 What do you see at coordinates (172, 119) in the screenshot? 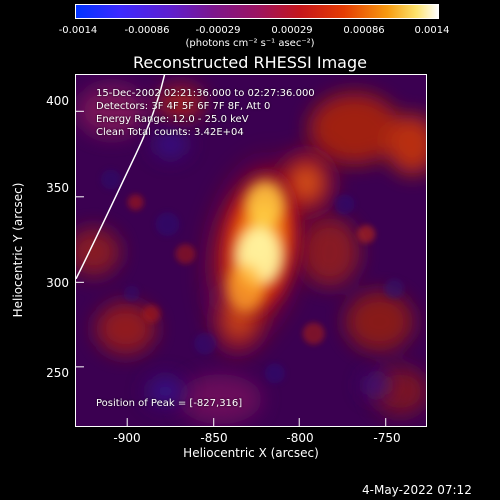
I see `overlay-line-3: Energy Range: 12.0 - 25.0 keV` at bounding box center [172, 119].